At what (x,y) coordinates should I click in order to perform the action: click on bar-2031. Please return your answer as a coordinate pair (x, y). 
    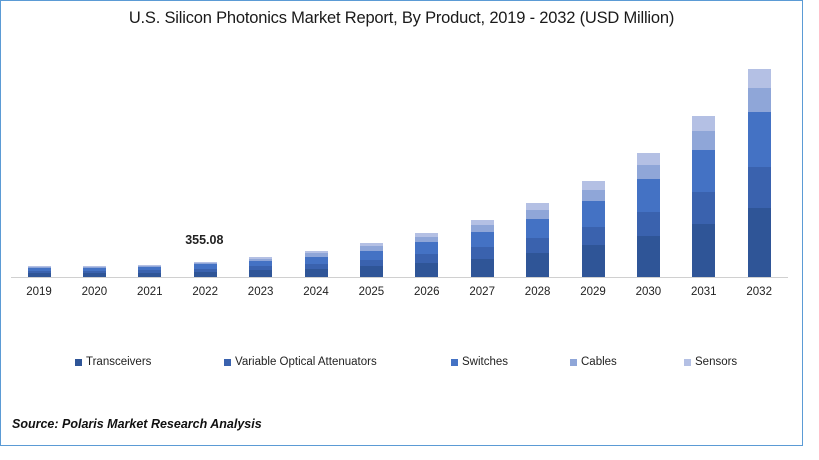
    Looking at the image, I should click on (704, 196).